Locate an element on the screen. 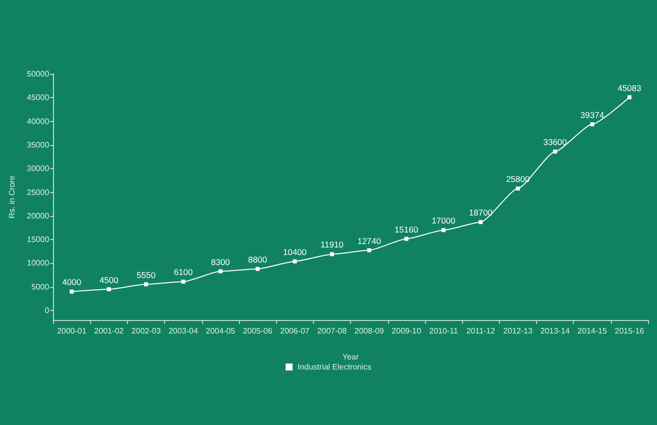 Image resolution: width=657 pixels, height=425 pixels. y-tick-label: 15000 is located at coordinates (38, 239).